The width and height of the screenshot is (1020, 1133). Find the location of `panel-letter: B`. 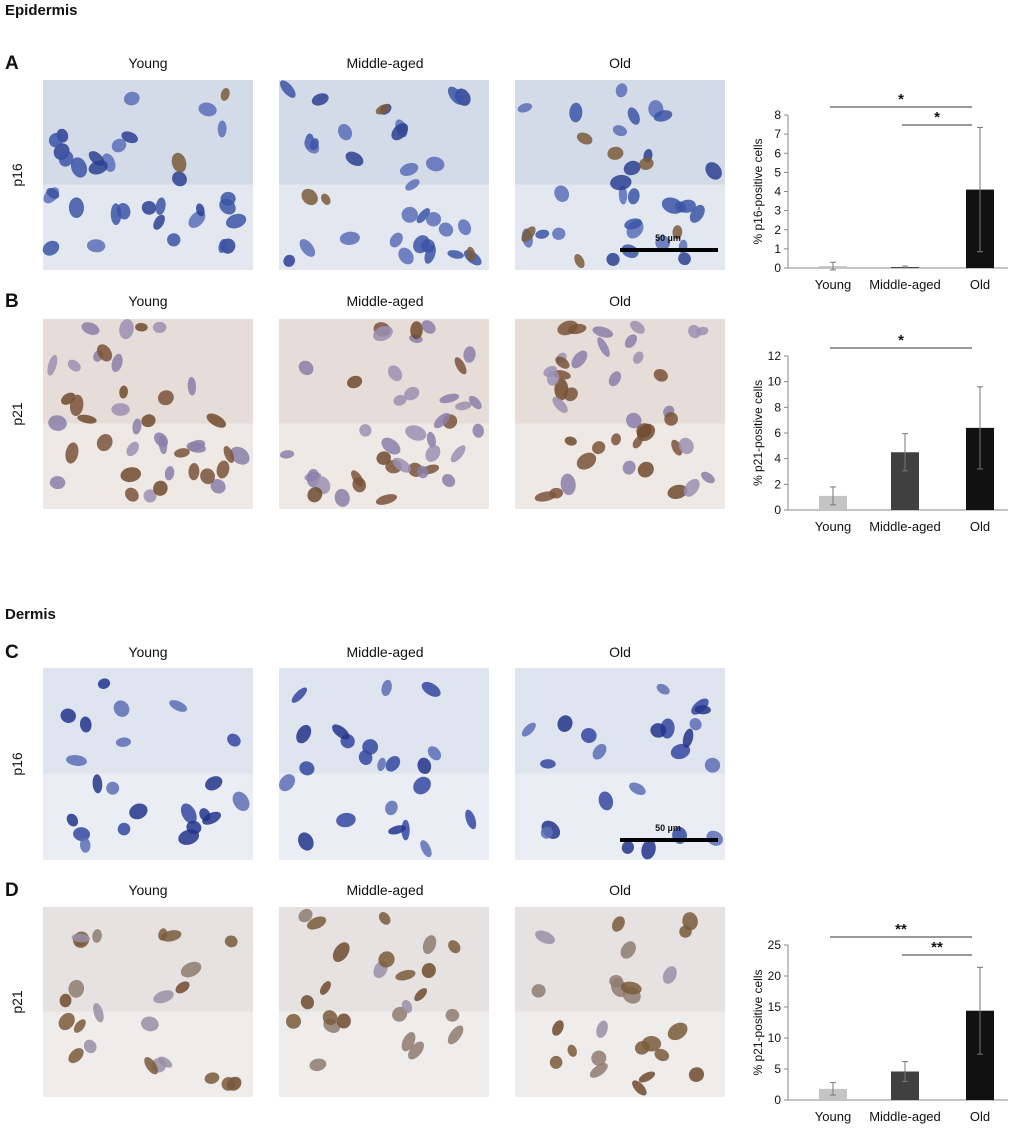

panel-letter: B is located at coordinates (12, 301).